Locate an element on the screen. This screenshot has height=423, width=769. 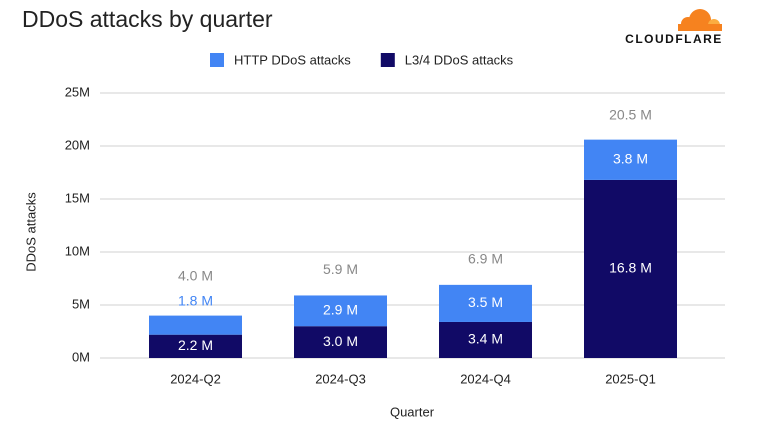
data-label: 3.4 M is located at coordinates (485, 339).